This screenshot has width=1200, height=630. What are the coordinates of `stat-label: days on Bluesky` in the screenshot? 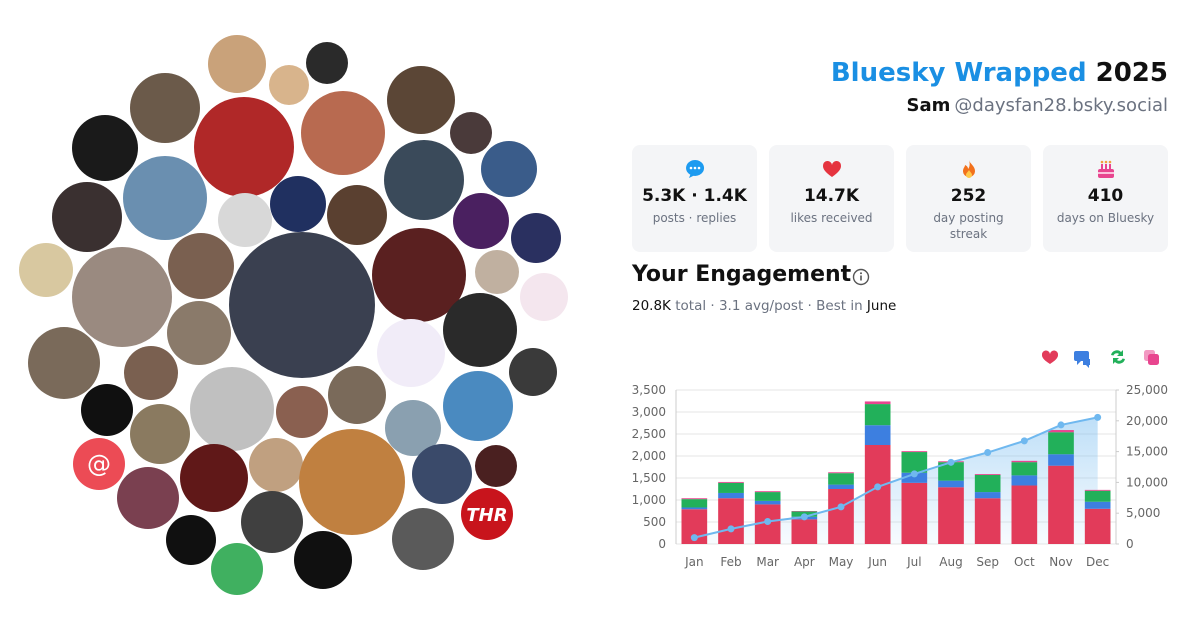 It's located at (1105, 218).